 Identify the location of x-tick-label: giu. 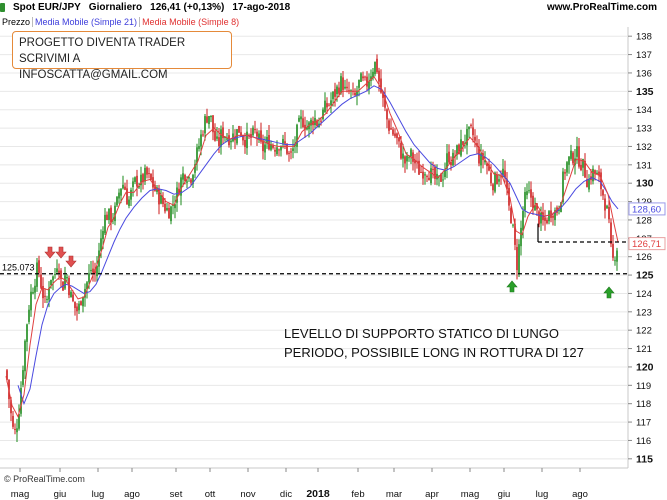
(504, 494).